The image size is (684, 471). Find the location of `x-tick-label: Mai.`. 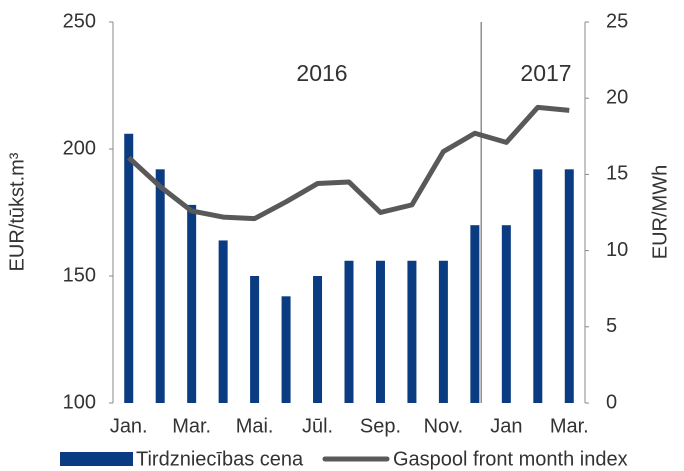

x-tick-label: Mai. is located at coordinates (255, 426).